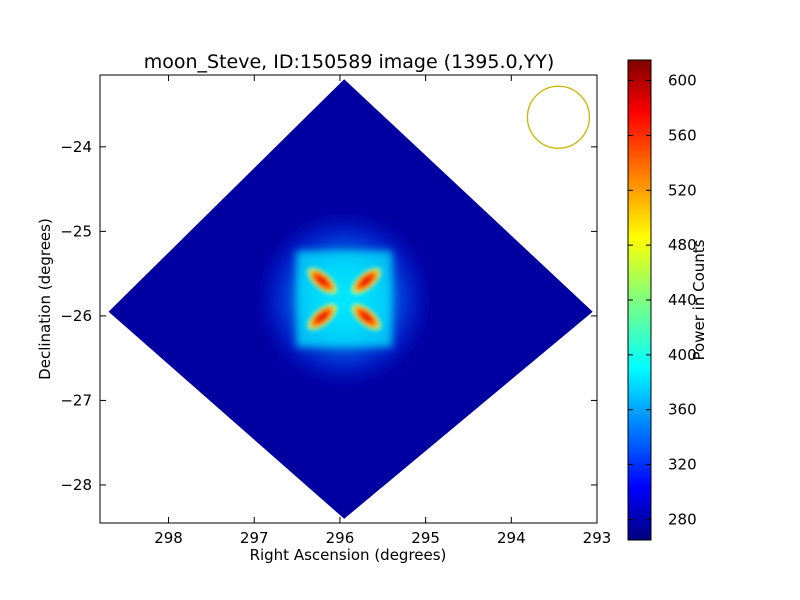  I want to click on colorbar-tick-label: 480, so click(682, 245).